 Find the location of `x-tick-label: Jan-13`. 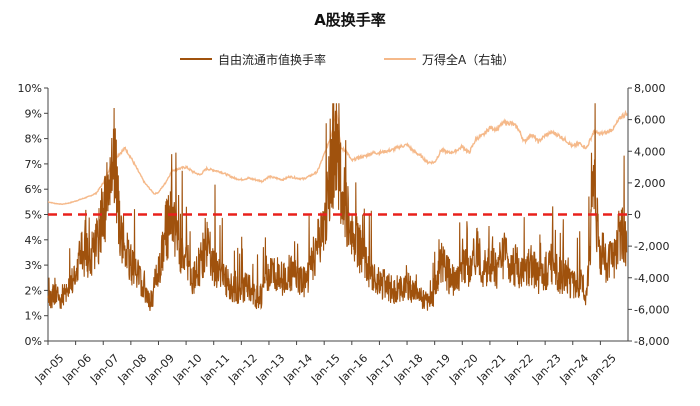

x-tick-label: Jan-13 is located at coordinates (270, 369).